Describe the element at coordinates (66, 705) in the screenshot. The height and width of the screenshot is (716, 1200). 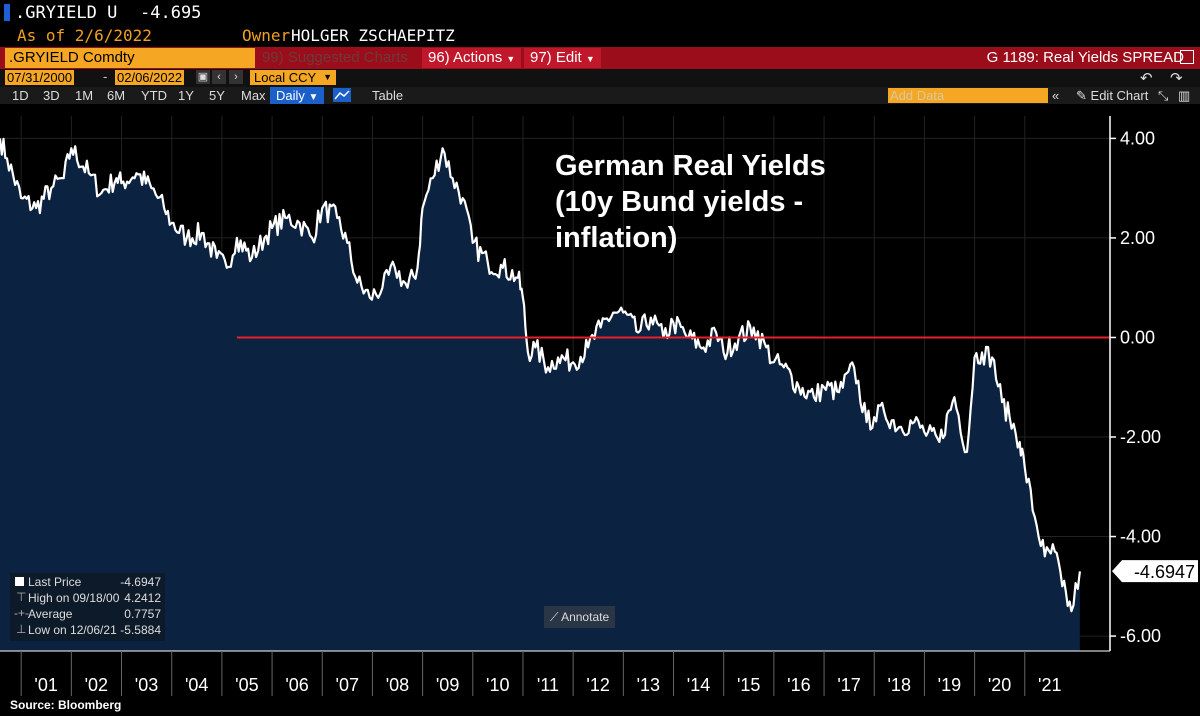
I see `source-note: Source: Bloomberg` at that location.